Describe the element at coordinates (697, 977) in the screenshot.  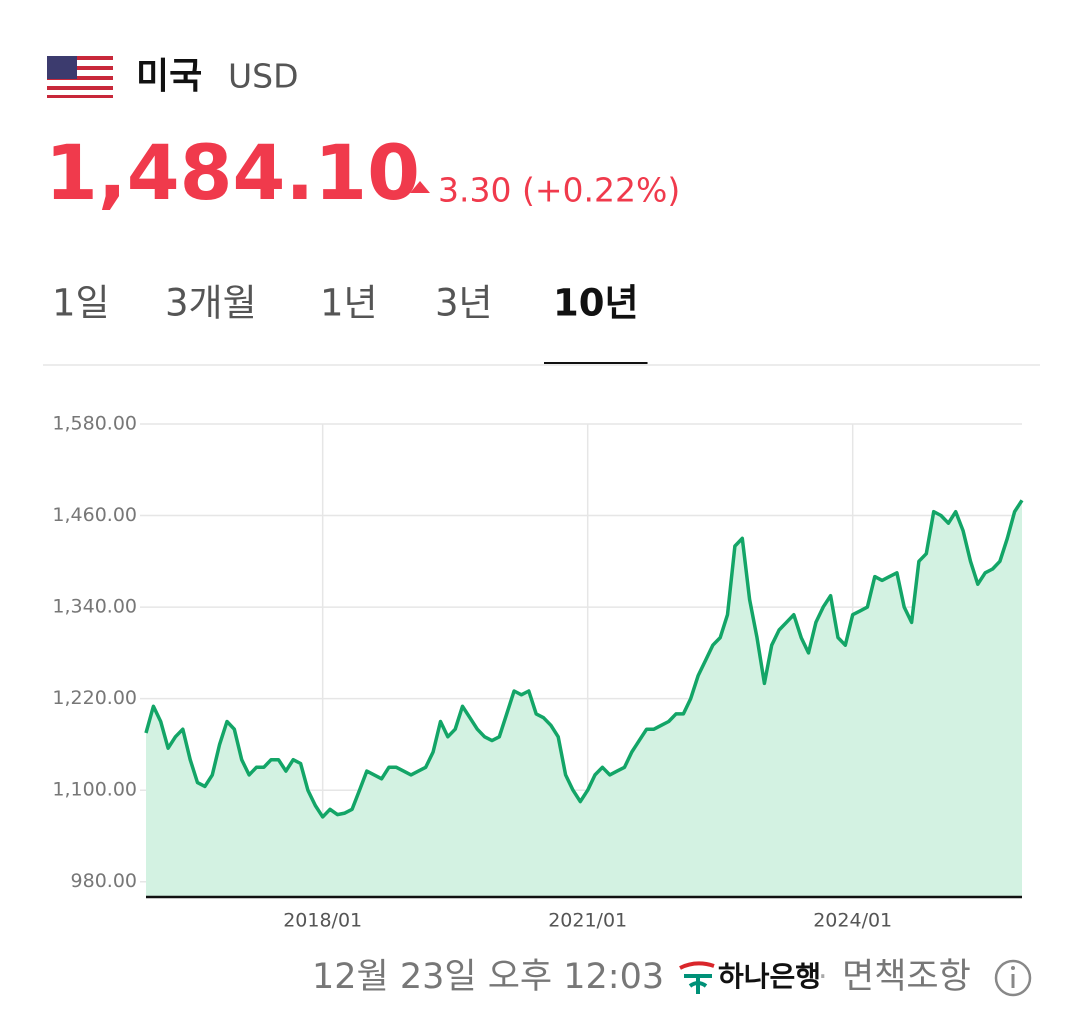
I see `bank-logo` at that location.